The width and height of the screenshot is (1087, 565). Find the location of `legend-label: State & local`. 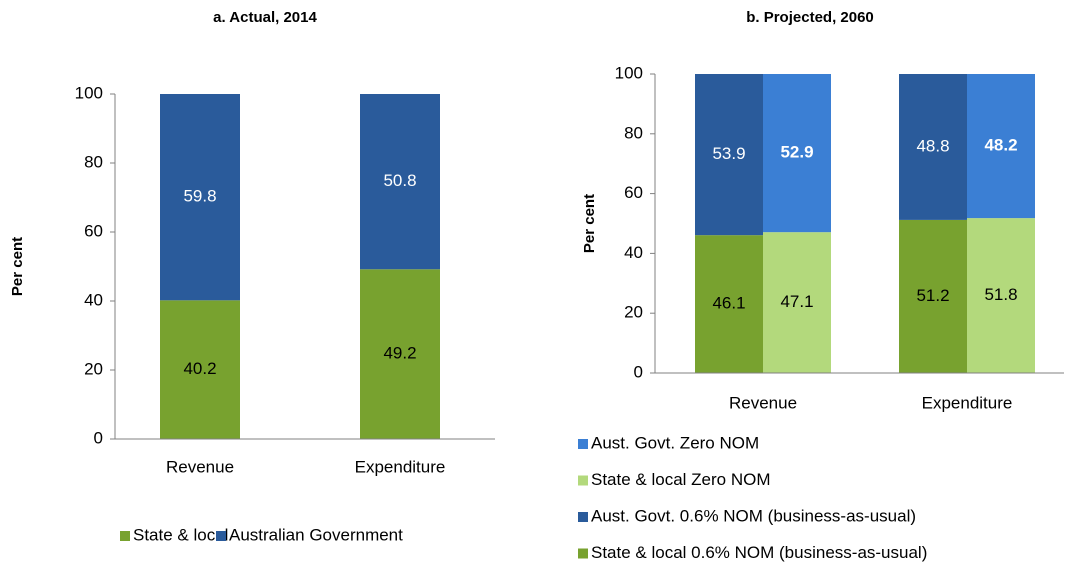

legend-label: State & local is located at coordinates (180, 534).